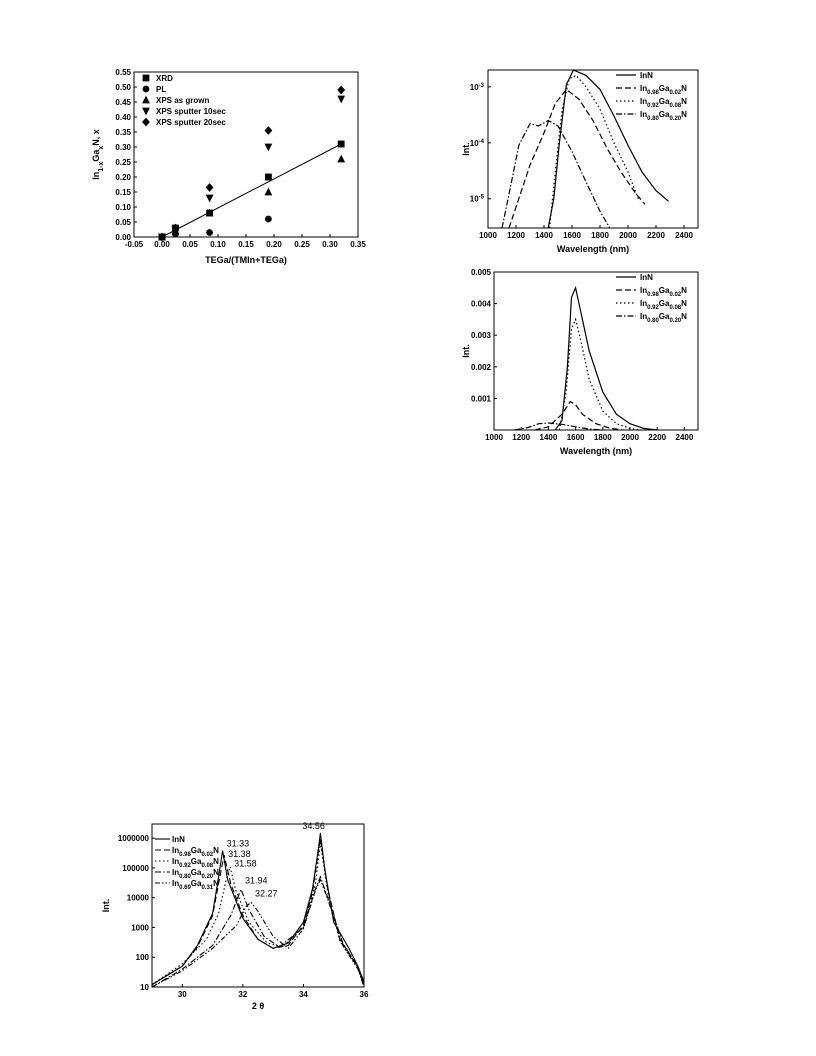 The height and width of the screenshot is (1056, 816). Describe the element at coordinates (246, 260) in the screenshot. I see `composition-x-axis-label: TEGa/(TMIn+TEGa)` at that location.